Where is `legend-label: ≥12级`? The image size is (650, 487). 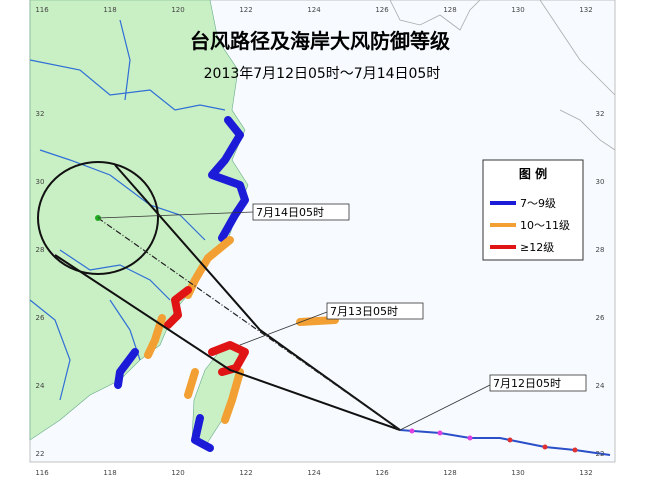 legend-label: ≥12级 is located at coordinates (537, 247).